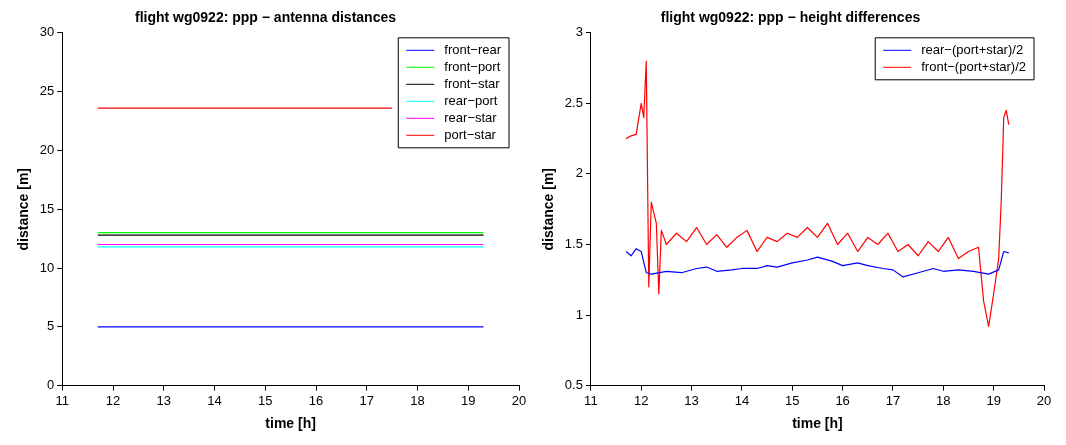  Describe the element at coordinates (790, 17) in the screenshot. I see `chart-title: flight wg0922: ppp − height differences` at that location.